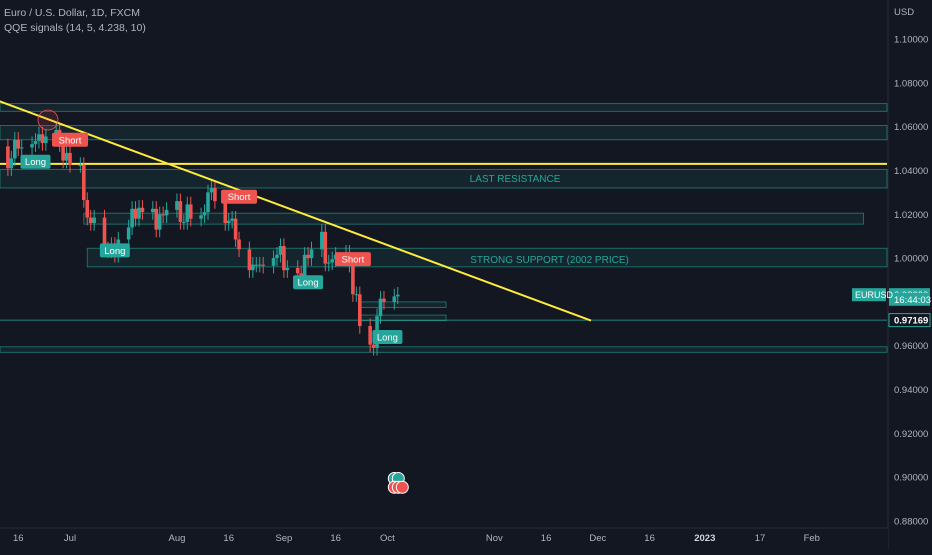  What do you see at coordinates (549, 260) in the screenshot?
I see `zone-label: STRONG SUPPORT (2002 PRICE)` at bounding box center [549, 260].